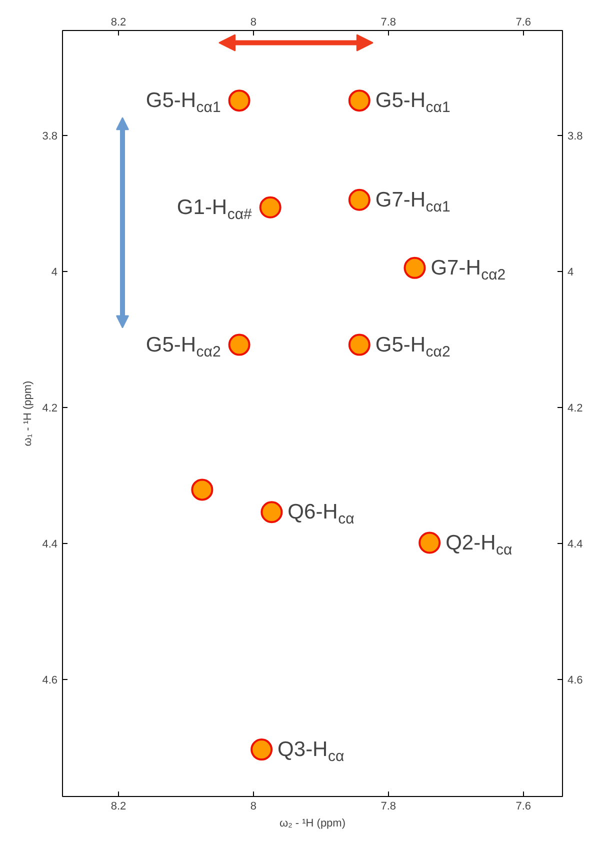 This screenshot has height=846, width=590. I want to click on y2-tick-label: 4.4, so click(575, 544).